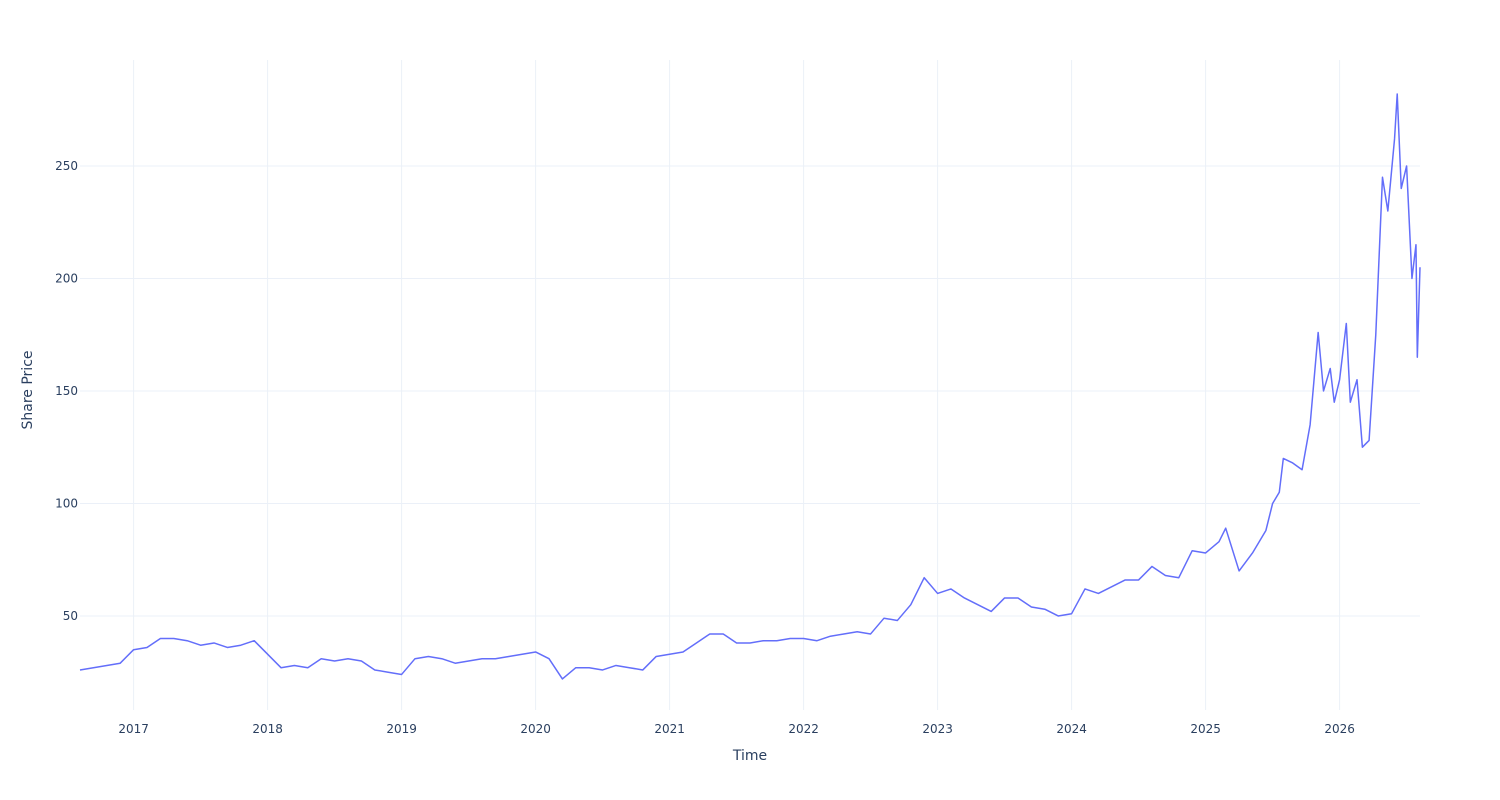  I want to click on x-tick-label: 2022, so click(803, 729).